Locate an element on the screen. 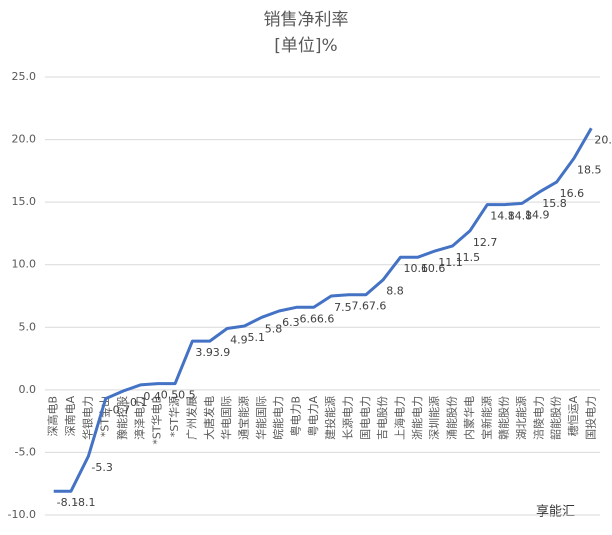 The height and width of the screenshot is (535, 612). x-tick-label: 吉电股份 is located at coordinates (382, 418).